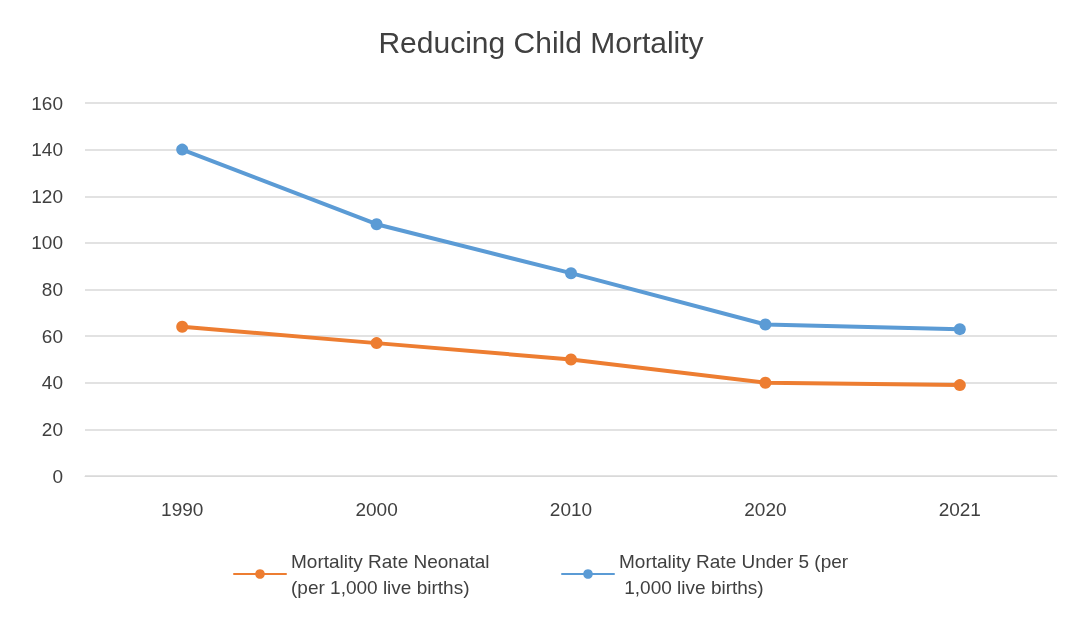  Describe the element at coordinates (541, 42) in the screenshot. I see `chart-title: Reducing Child Mortality` at that location.